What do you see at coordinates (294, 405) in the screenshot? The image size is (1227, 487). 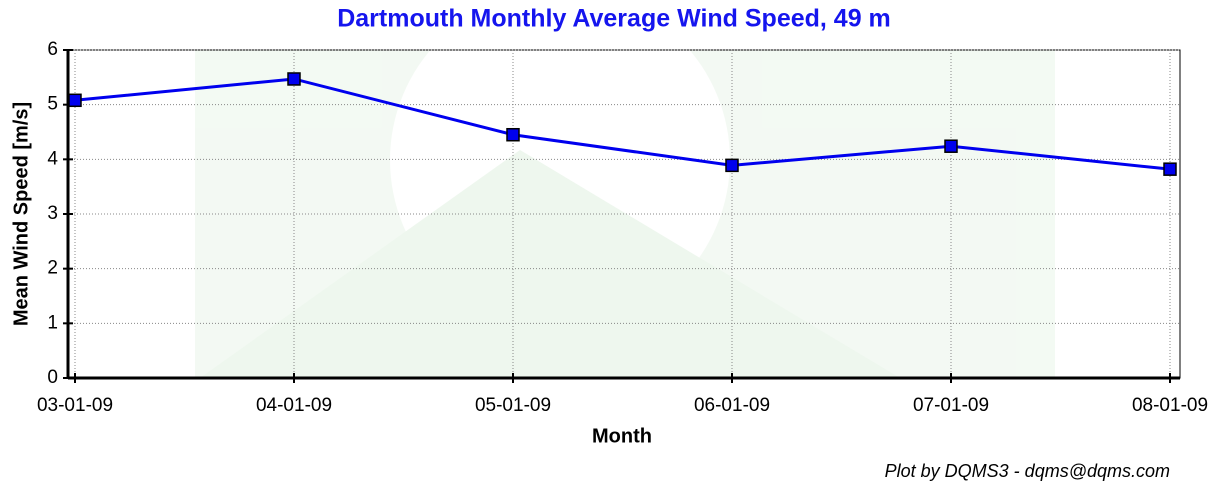 I see `x-tick-label: 04-01-09` at bounding box center [294, 405].